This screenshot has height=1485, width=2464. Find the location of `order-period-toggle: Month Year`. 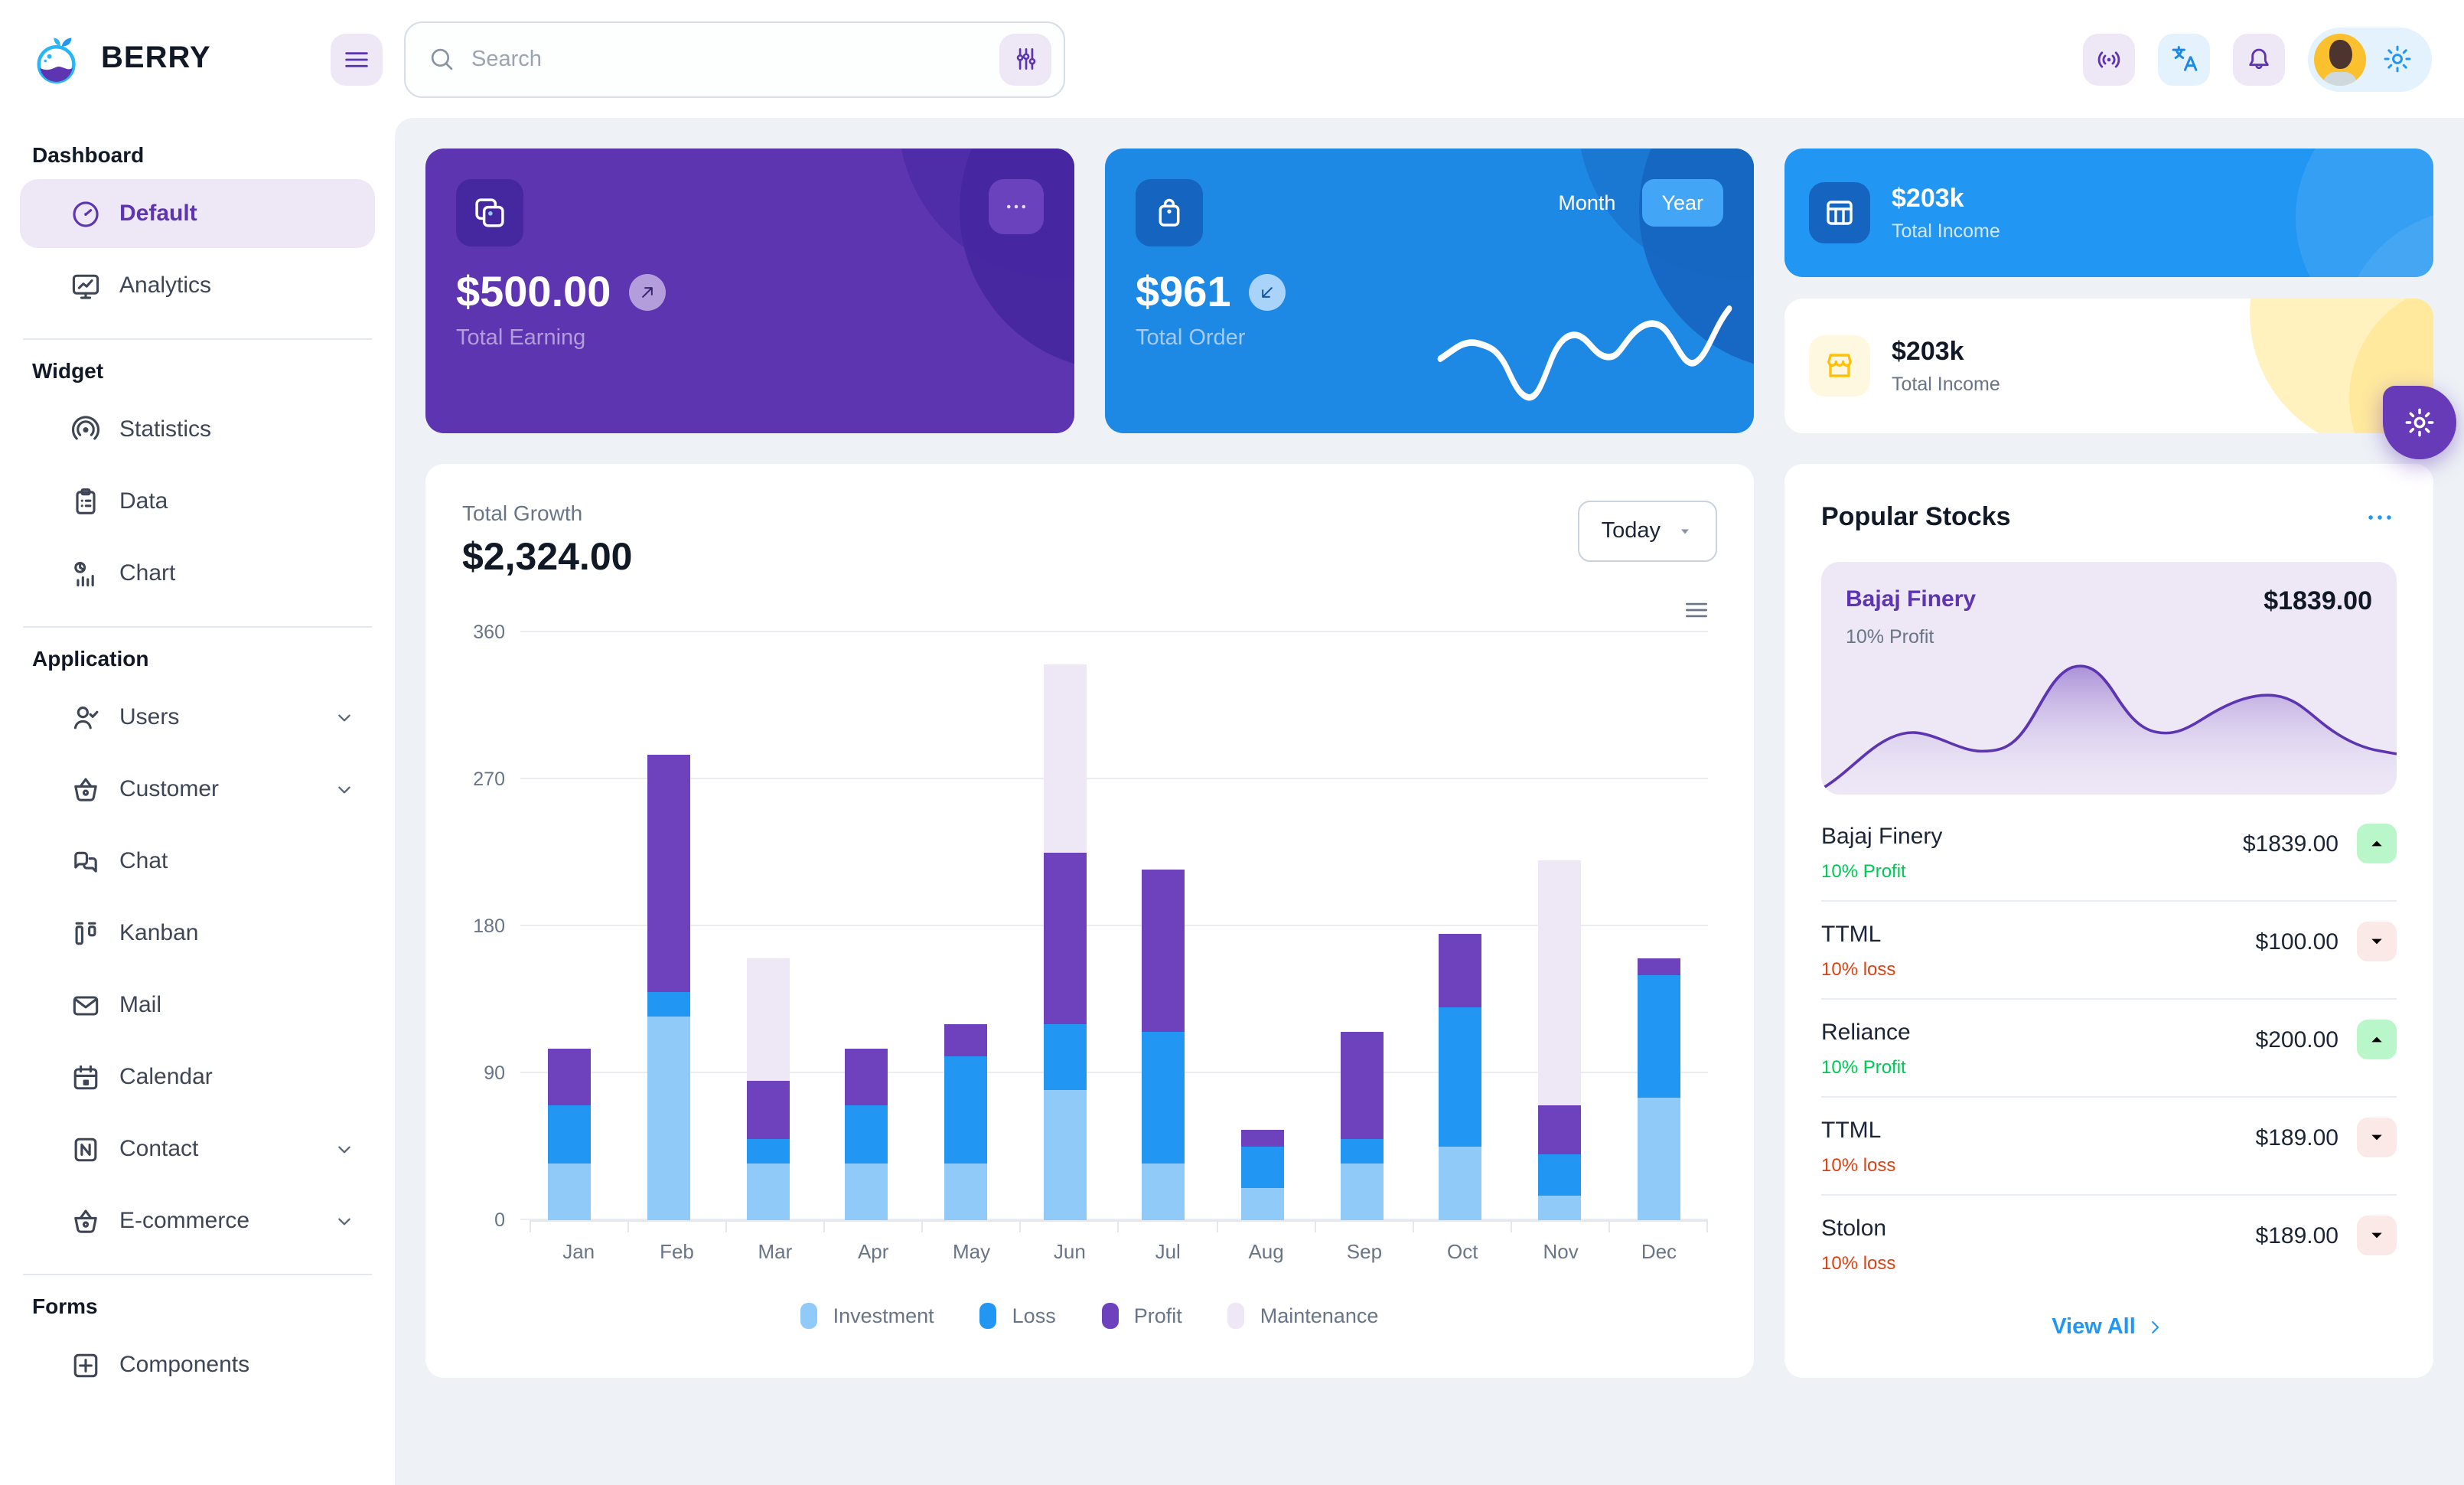

order-period-toggle: Month Year is located at coordinates (1630, 203).